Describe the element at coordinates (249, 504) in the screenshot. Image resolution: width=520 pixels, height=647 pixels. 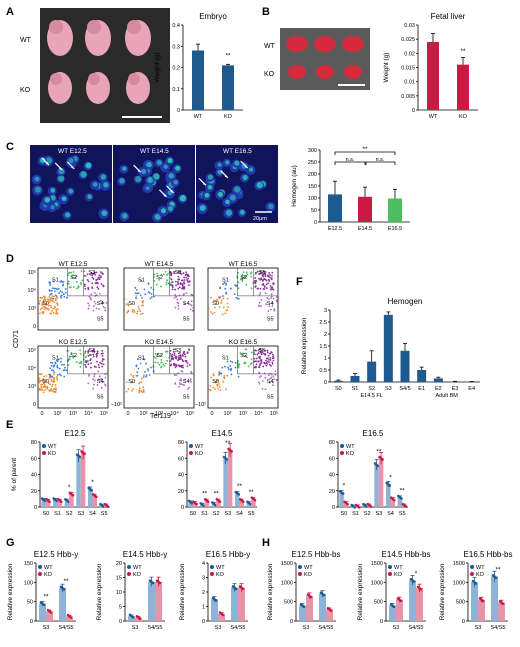
I see `bar-wt-s5` at that location.